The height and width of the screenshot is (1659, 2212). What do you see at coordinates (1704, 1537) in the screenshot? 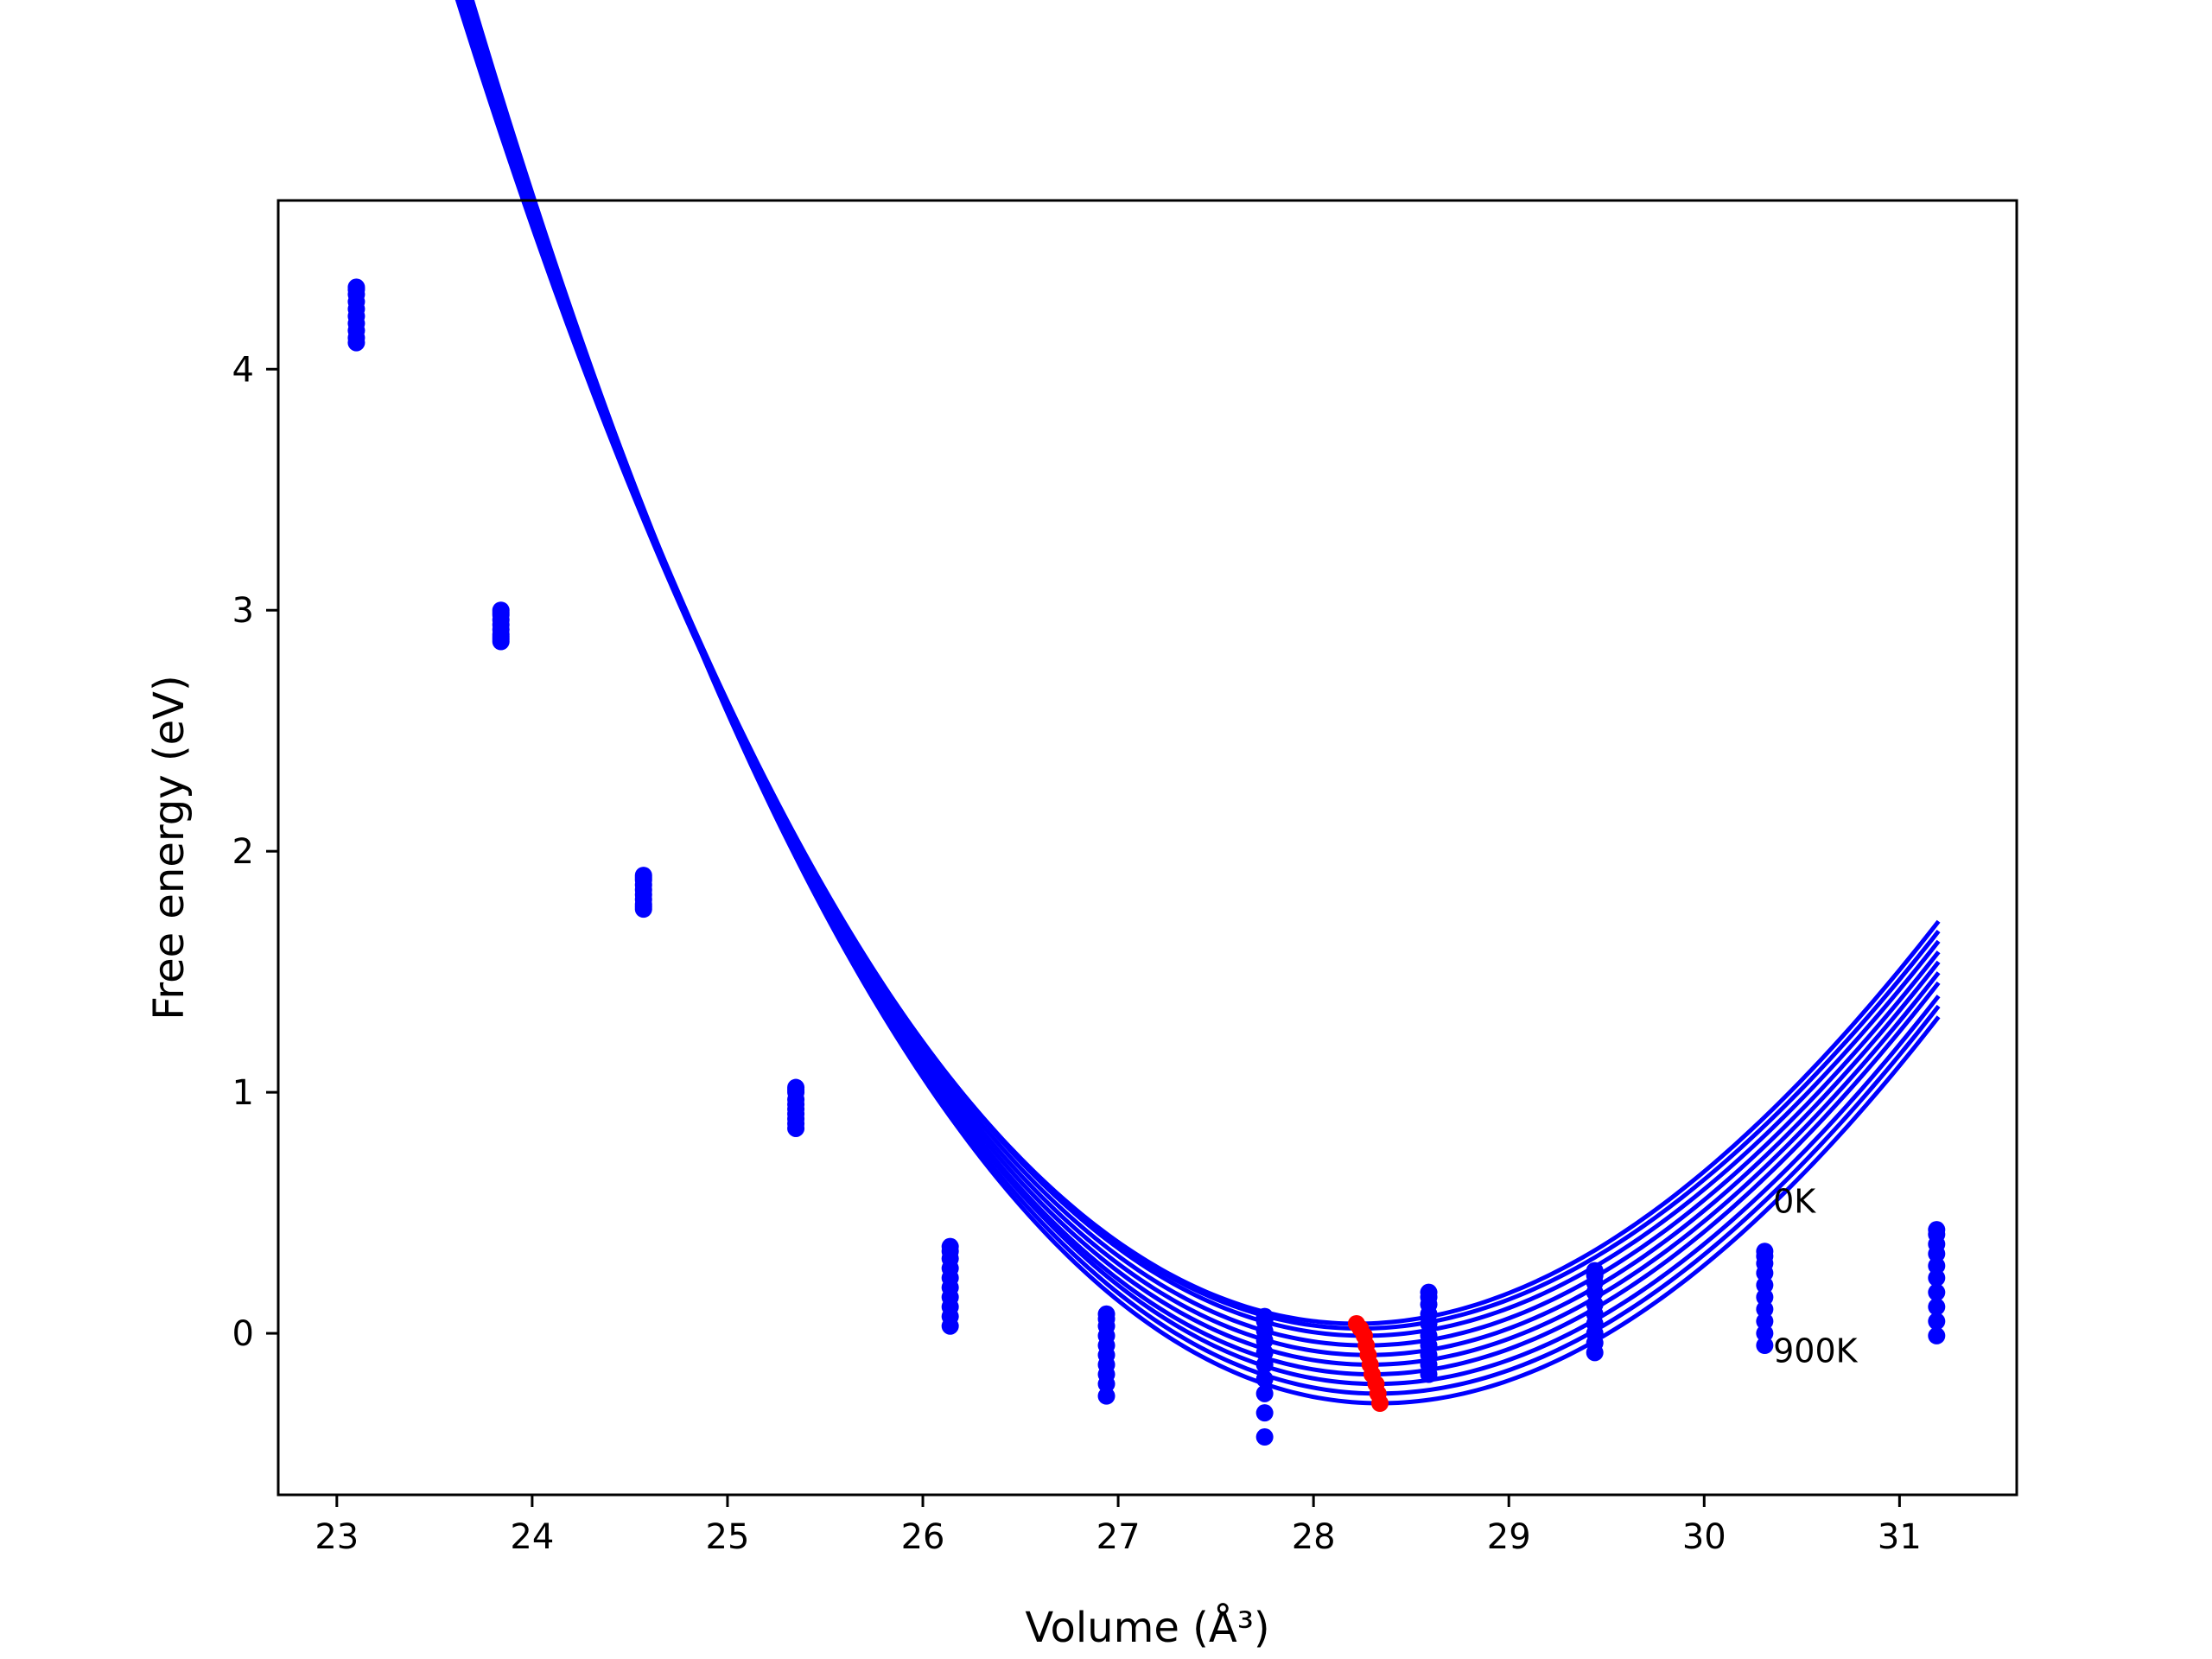
I see `x-tick-label: 30` at bounding box center [1704, 1537].